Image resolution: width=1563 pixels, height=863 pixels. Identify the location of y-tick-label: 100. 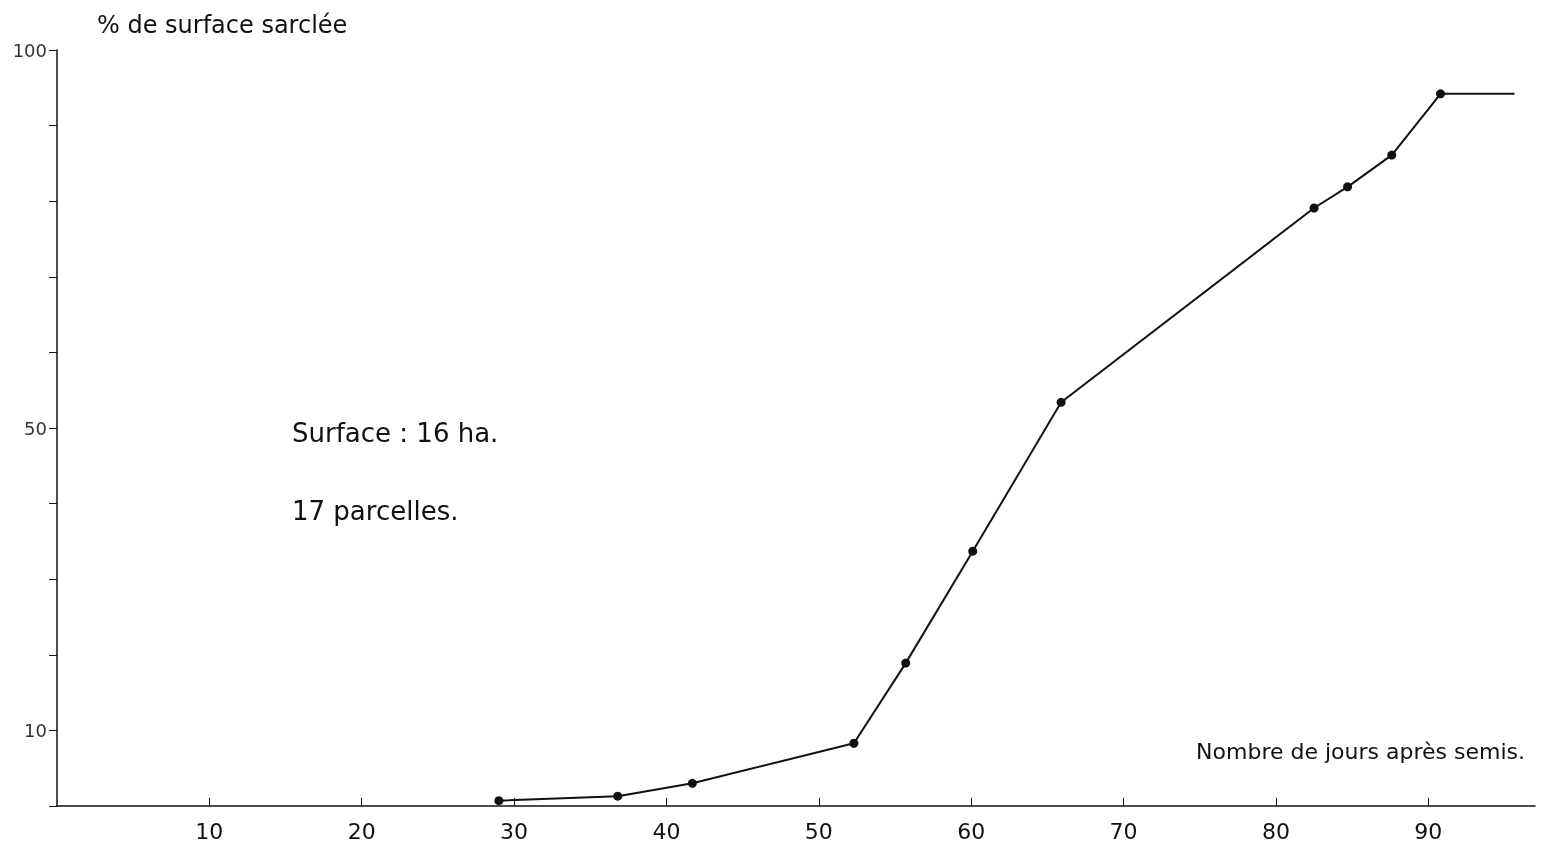
(29, 50).